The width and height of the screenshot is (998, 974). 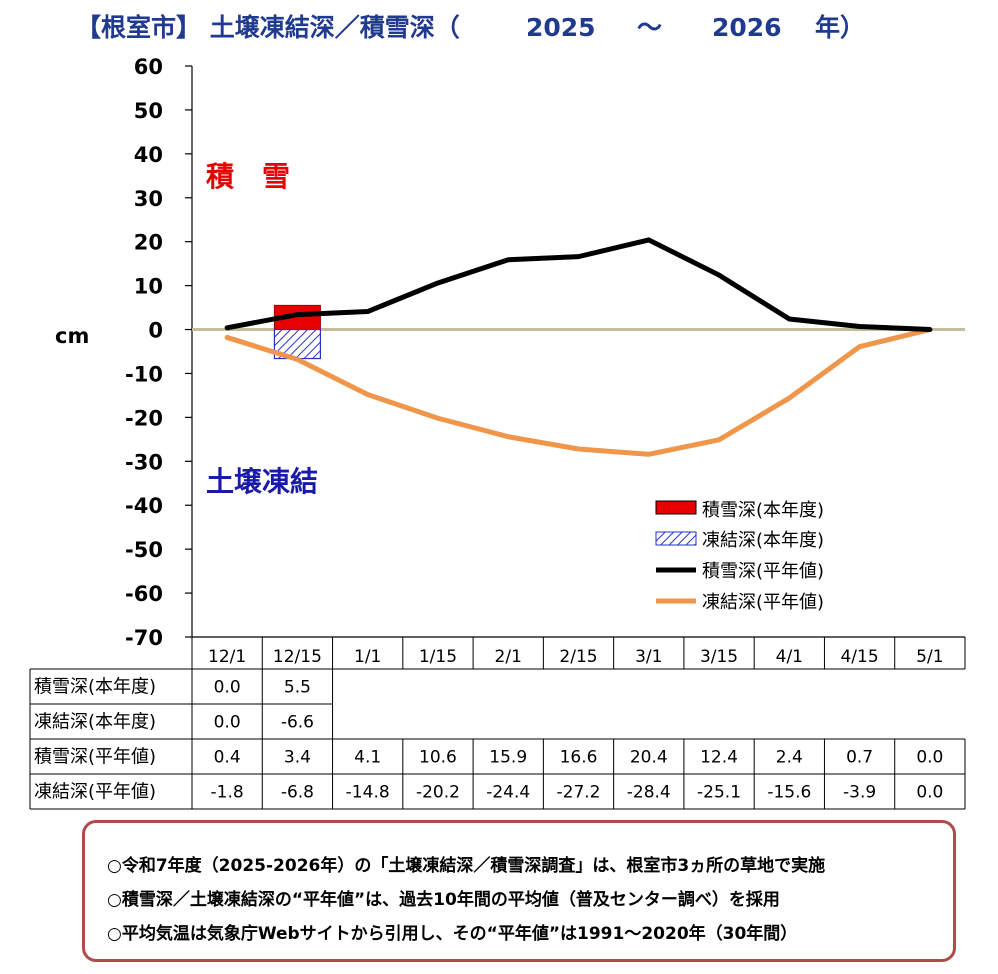 What do you see at coordinates (470, 27) in the screenshot?
I see `chart-title: 【根室市】 土壌凍結深／積雪深（ 2025 ～ 2026 年）` at bounding box center [470, 27].